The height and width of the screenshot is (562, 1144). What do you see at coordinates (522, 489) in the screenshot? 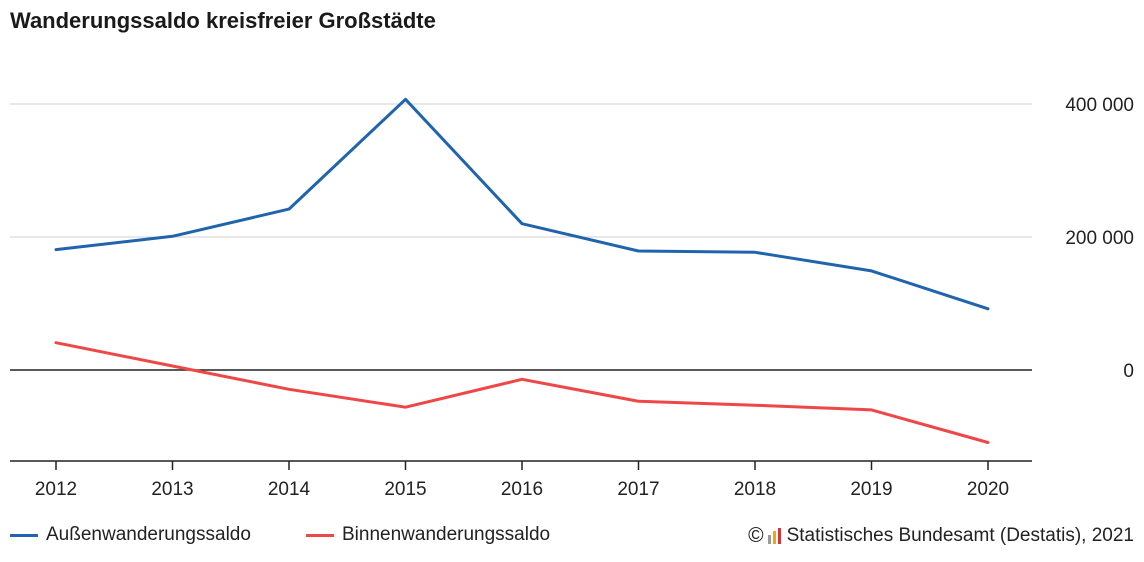
I see `x-tick-label-2016: 2016` at bounding box center [522, 489].